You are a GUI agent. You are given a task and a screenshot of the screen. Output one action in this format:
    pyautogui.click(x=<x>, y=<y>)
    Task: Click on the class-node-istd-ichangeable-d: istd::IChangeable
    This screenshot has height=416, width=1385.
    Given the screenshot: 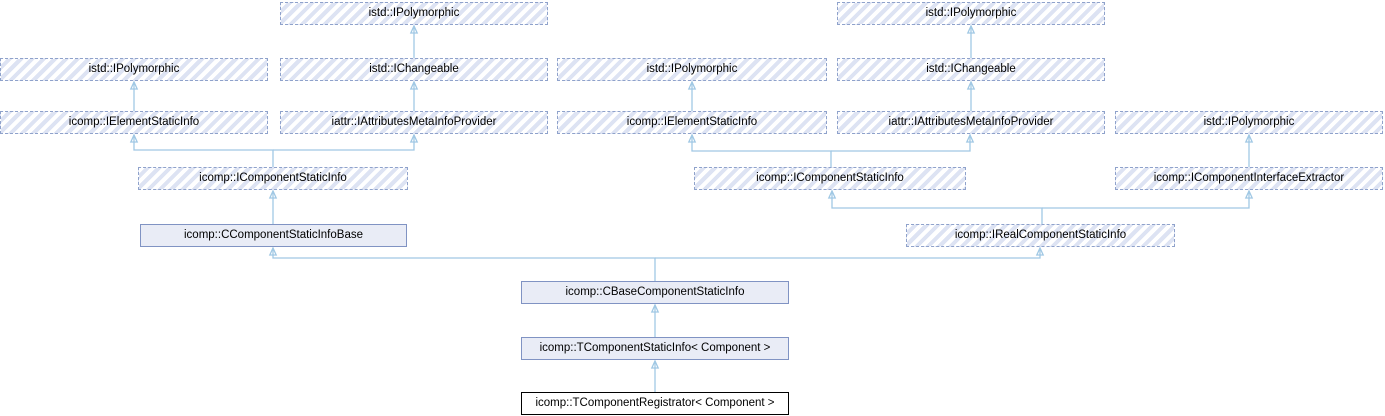 What is the action you would take?
    pyautogui.click(x=971, y=69)
    